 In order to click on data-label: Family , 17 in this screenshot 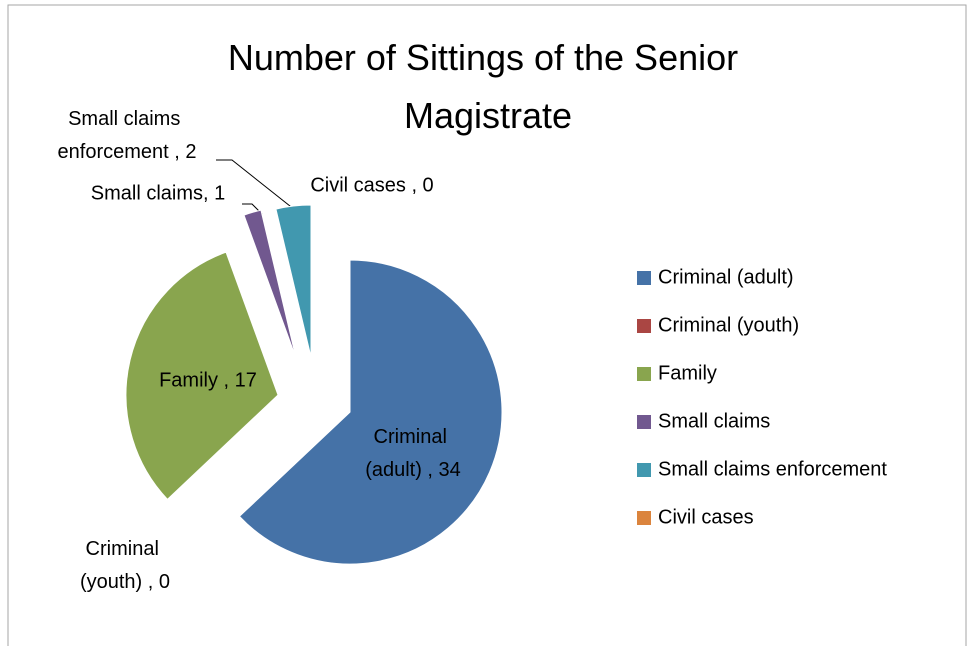, I will do `click(208, 380)`.